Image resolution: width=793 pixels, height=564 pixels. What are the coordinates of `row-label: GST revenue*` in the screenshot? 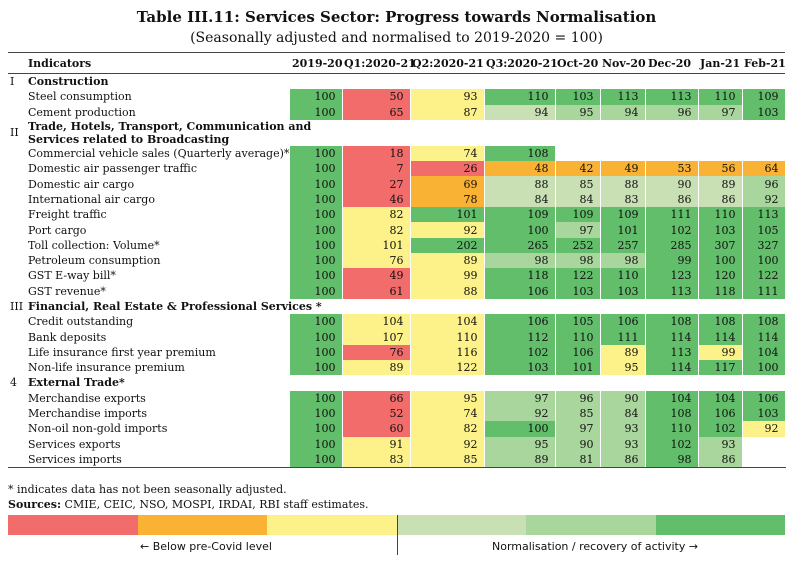 It's located at (67, 291).